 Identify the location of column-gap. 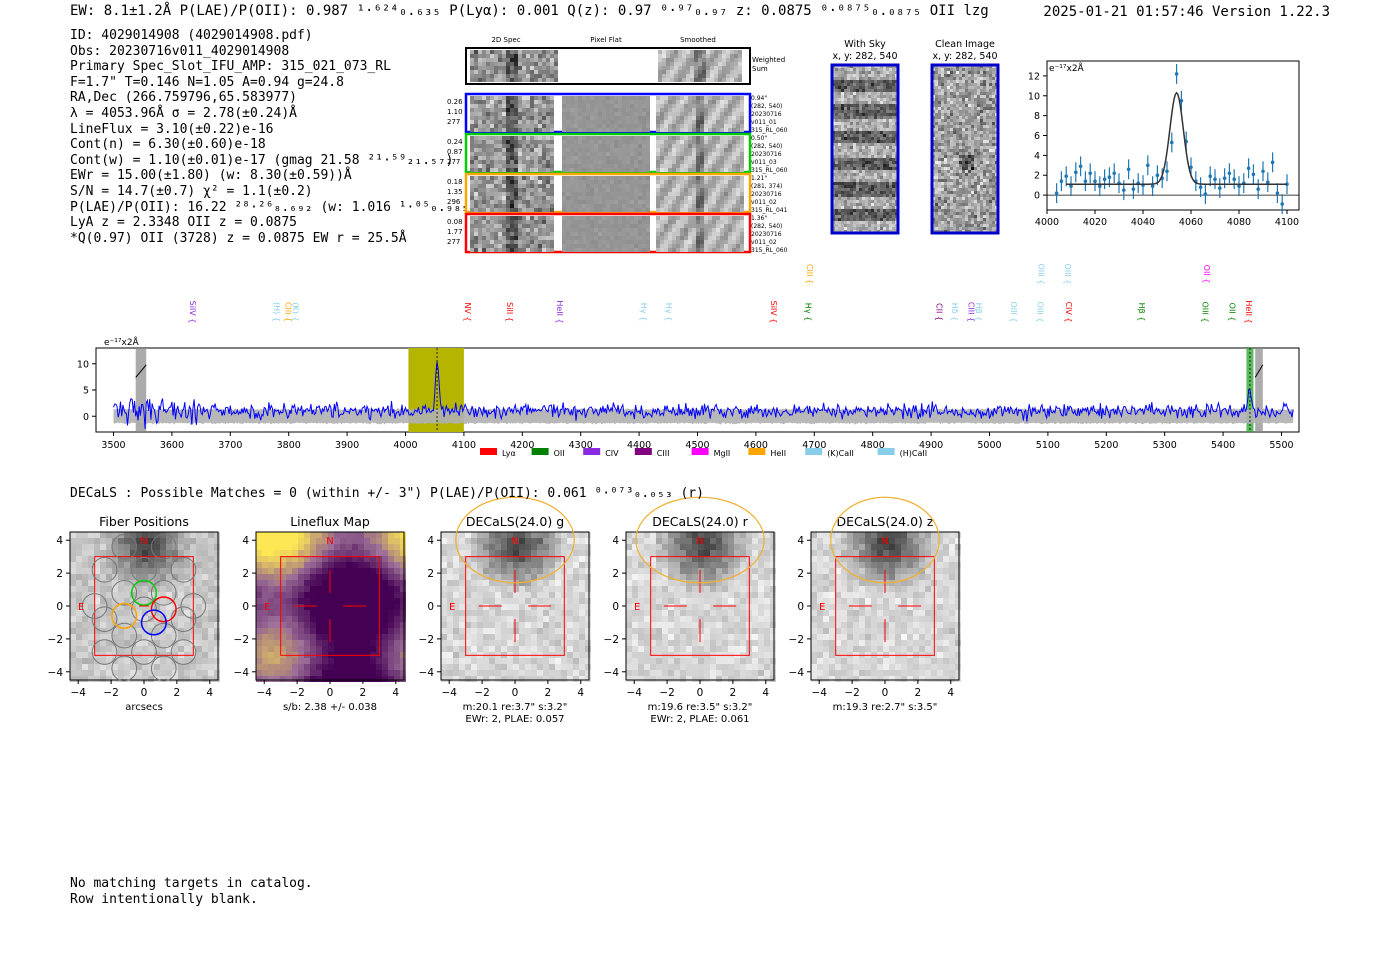
(654, 153).